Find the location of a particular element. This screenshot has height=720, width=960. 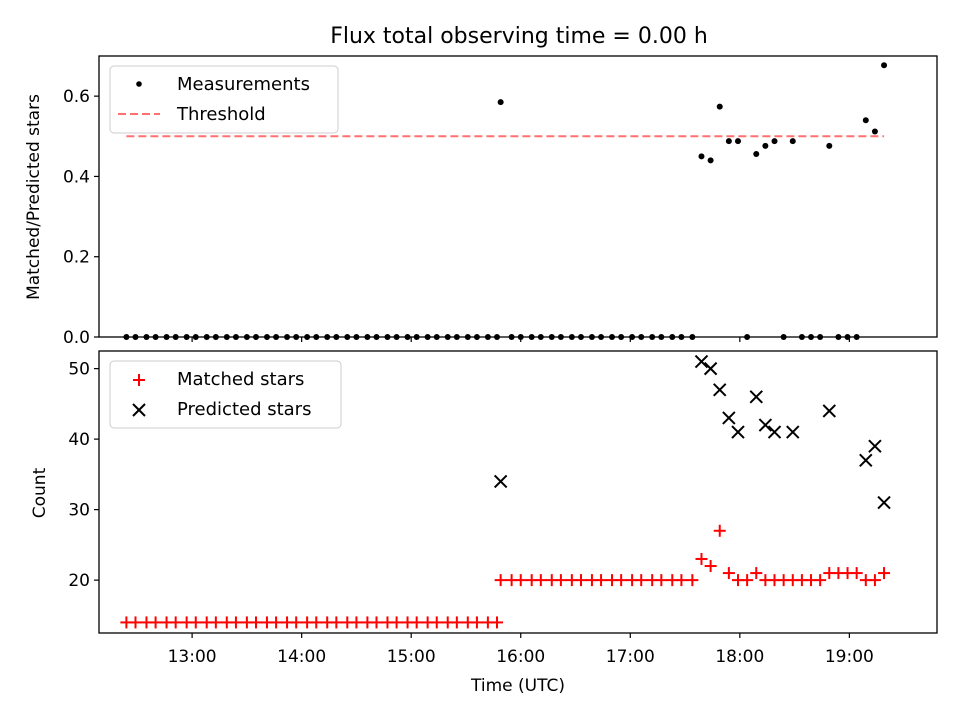

y-tick-label: 20 is located at coordinates (79, 581).